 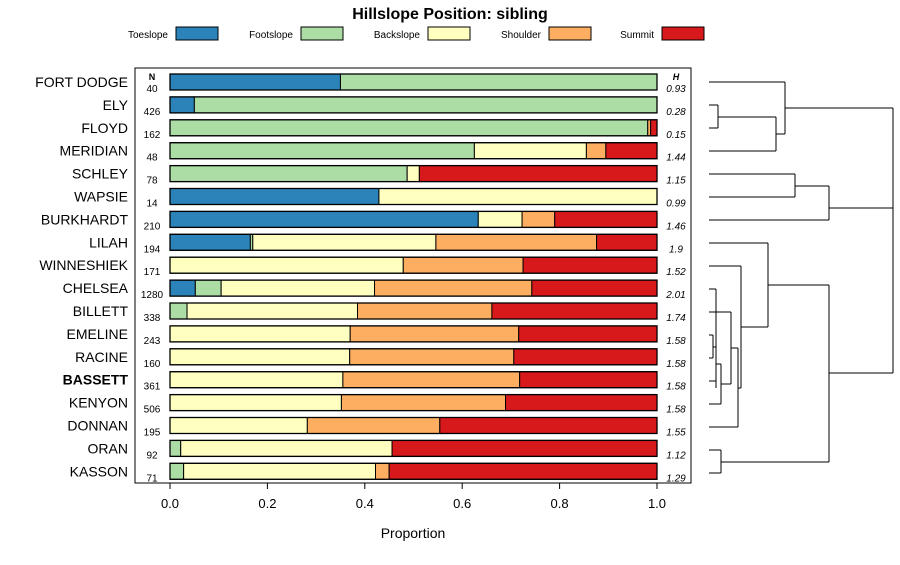 What do you see at coordinates (170, 503) in the screenshot?
I see `x-tick-label: 0.0` at bounding box center [170, 503].